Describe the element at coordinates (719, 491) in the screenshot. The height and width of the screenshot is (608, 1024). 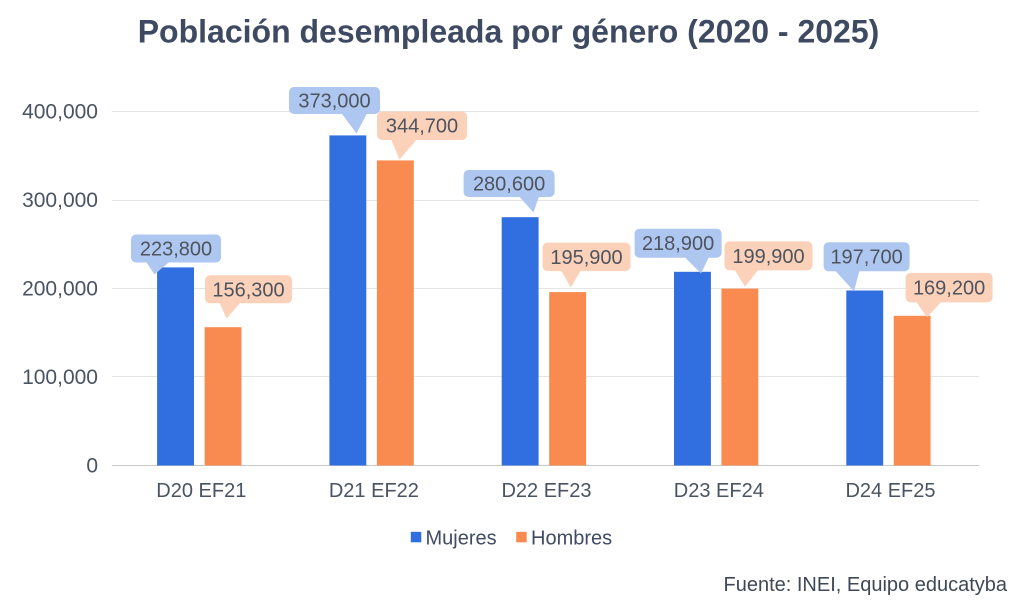
I see `svg-text: D23 EF24` at that location.